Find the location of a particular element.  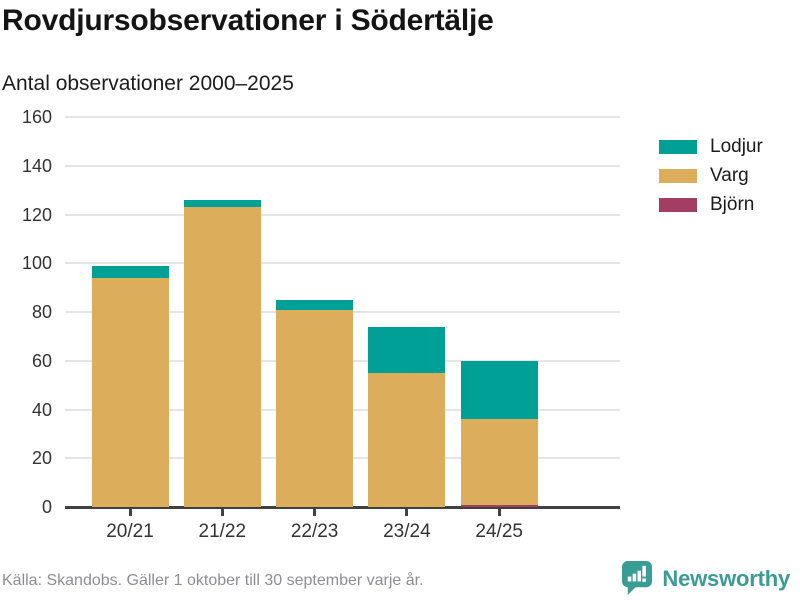

x-axis-label: 24/25 is located at coordinates (499, 531).